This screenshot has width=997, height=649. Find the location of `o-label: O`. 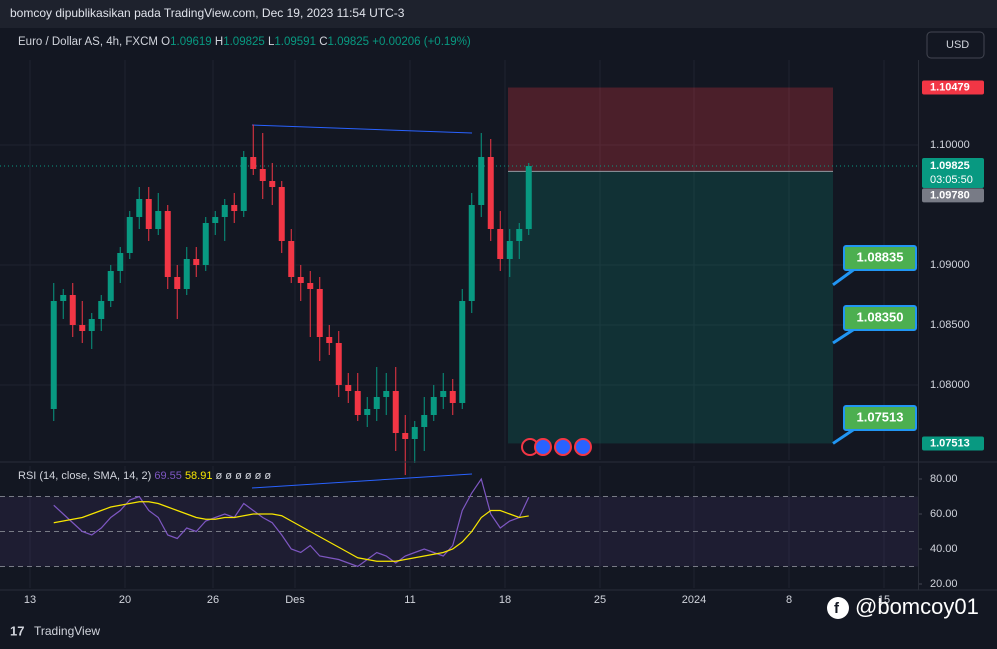

o-label: O is located at coordinates (165, 42).